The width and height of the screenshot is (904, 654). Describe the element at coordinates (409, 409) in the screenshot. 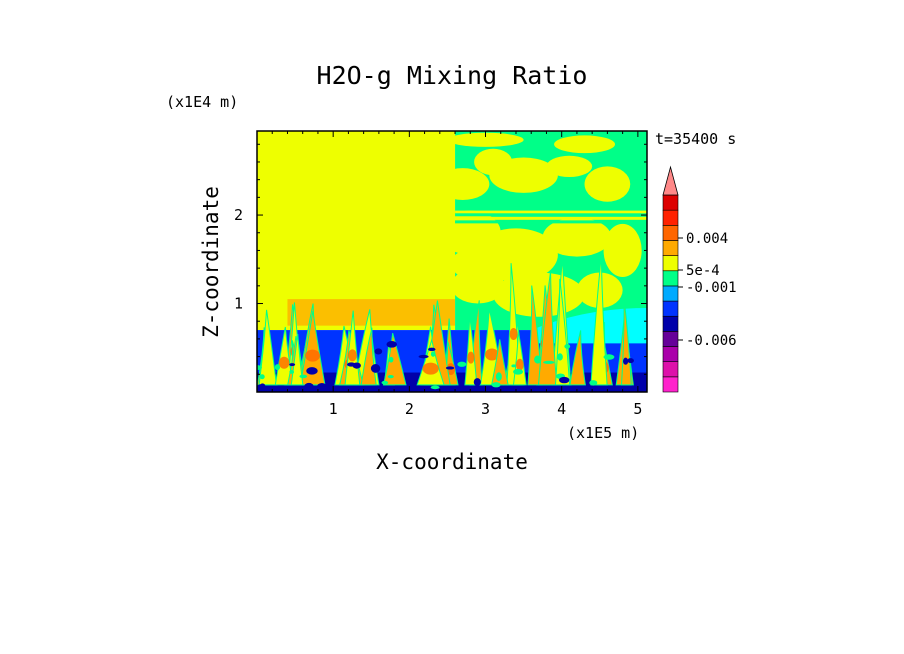

I see `x-tick-label: 2` at that location.